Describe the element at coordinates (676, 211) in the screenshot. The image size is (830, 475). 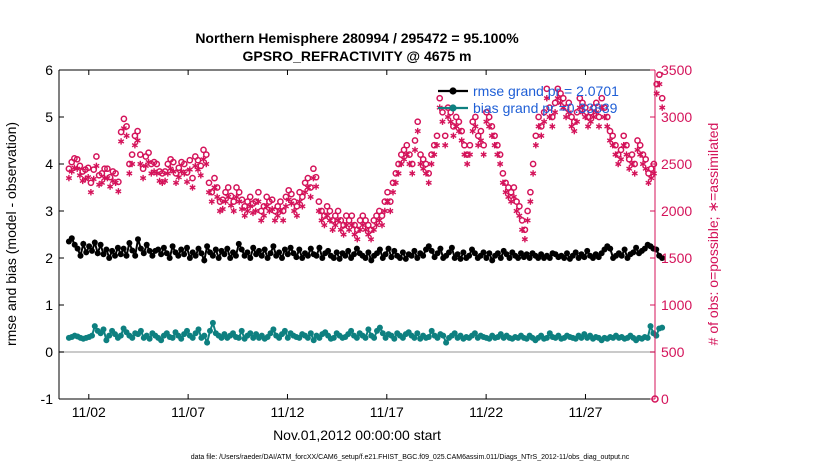
I see `right-y-tick-label: 2000` at that location.